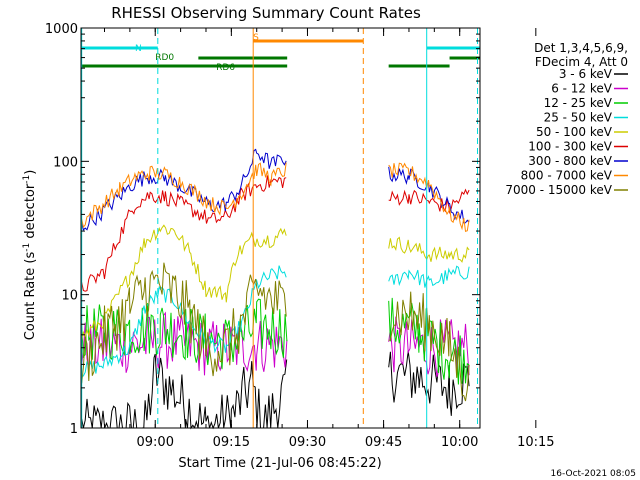  I want to click on annotation-label-rd6: RD6, so click(225, 68).